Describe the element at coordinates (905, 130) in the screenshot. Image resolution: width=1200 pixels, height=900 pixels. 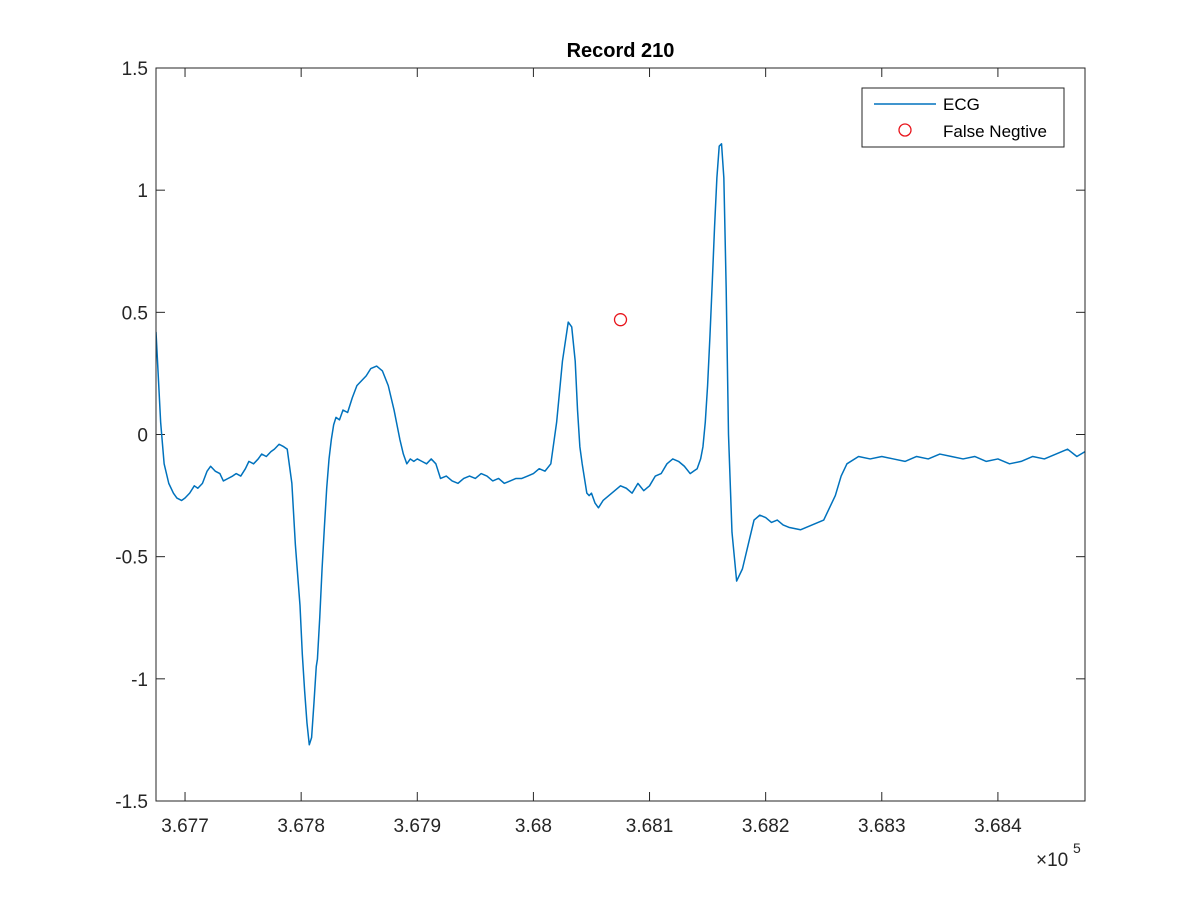
I see `legend-false-negative-marker` at that location.